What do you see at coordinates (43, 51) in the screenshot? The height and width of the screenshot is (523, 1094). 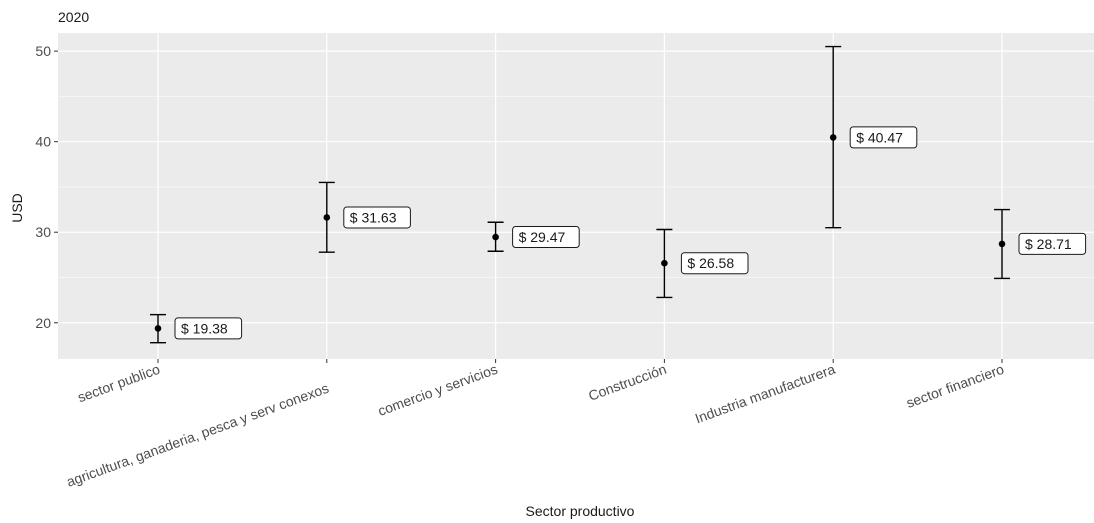 I see `y-tick-label: 50` at bounding box center [43, 51].